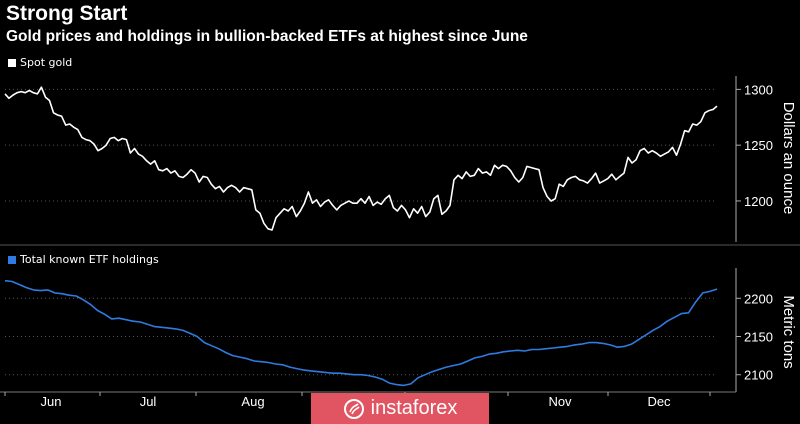 Image resolution: width=800 pixels, height=424 pixels. Describe the element at coordinates (659, 401) in the screenshot. I see `x-tick-label: Dec` at that location.